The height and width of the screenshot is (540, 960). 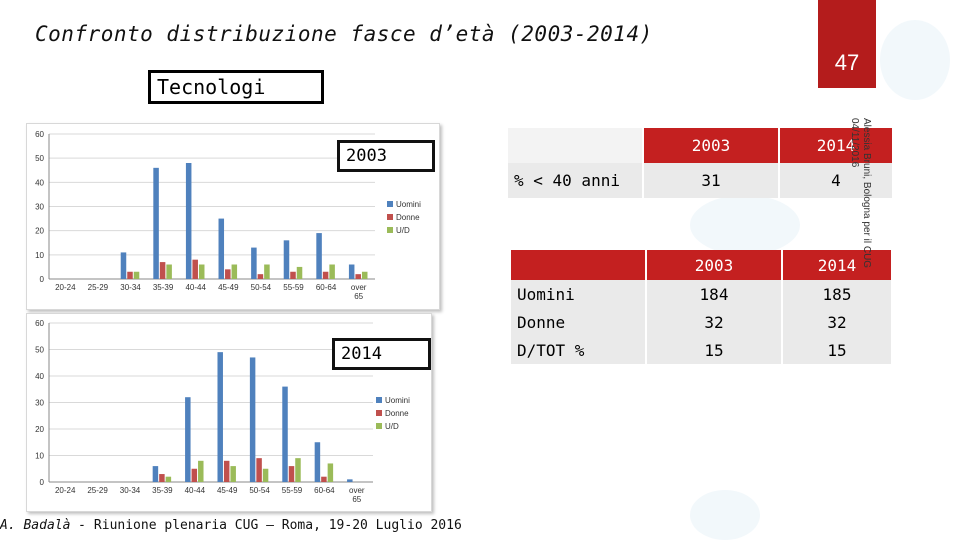 What do you see at coordinates (357, 490) in the screenshot?
I see `x-tick-label: over` at bounding box center [357, 490].